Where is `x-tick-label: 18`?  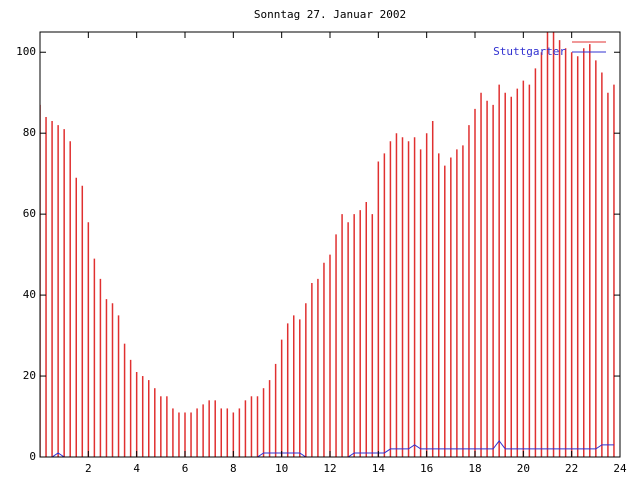 x-tick-label: 18 is located at coordinates (474, 468).